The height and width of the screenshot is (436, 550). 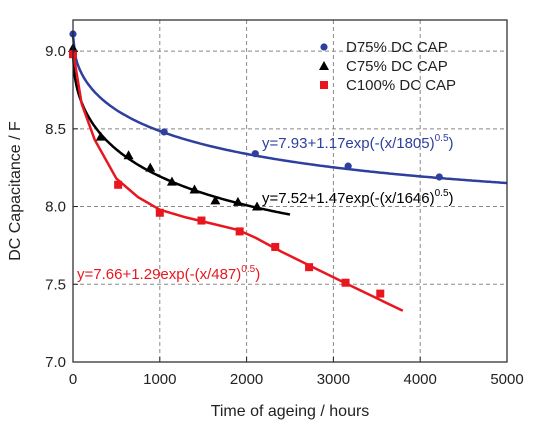 What do you see at coordinates (397, 66) in the screenshot?
I see `legend-label: C75% DC CAP` at bounding box center [397, 66].